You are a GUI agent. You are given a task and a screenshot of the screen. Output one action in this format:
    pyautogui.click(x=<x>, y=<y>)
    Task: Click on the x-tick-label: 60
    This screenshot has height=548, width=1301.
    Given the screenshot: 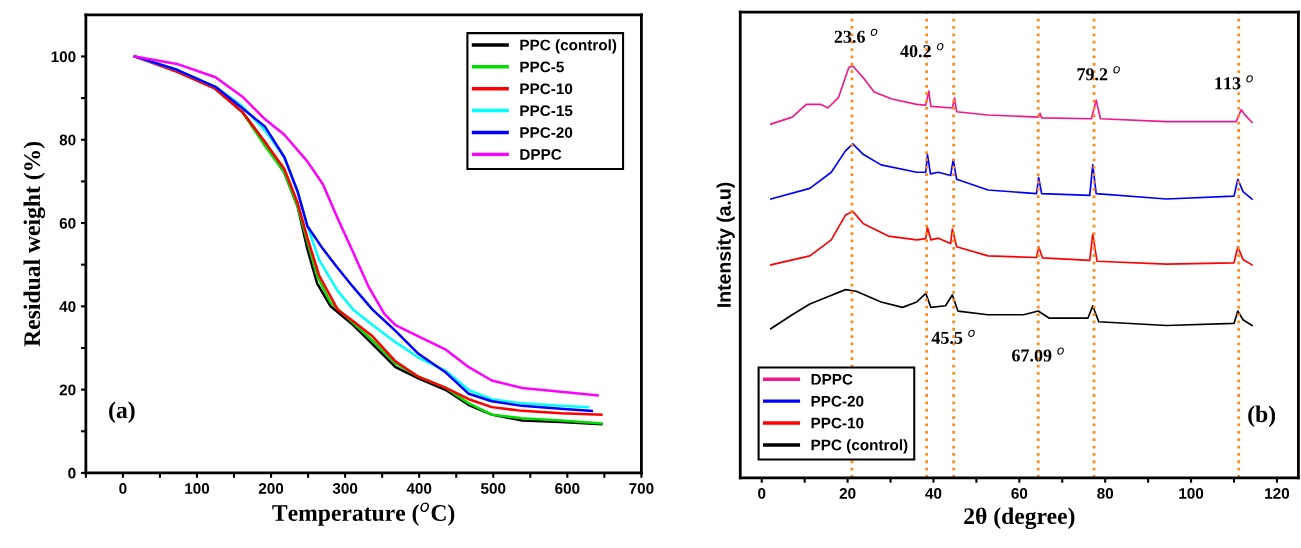 What is the action you would take?
    pyautogui.click(x=1019, y=493)
    